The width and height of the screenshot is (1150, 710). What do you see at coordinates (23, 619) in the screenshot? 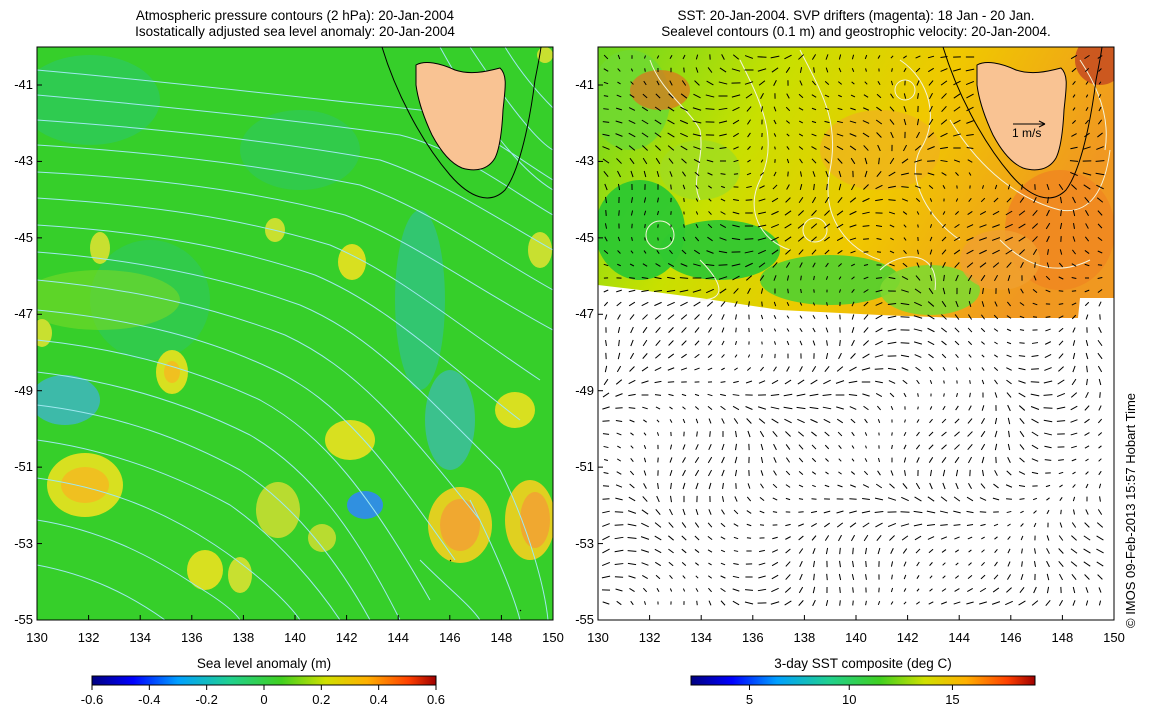
I see `y-tick-label: -55` at bounding box center [23, 619].